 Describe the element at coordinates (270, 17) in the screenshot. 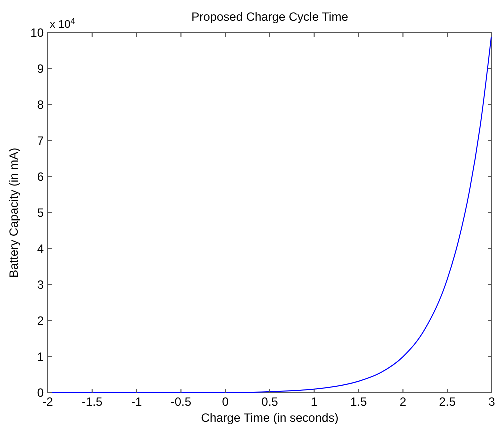

I see `chart-title: Proposed Charge Cycle Time` at that location.